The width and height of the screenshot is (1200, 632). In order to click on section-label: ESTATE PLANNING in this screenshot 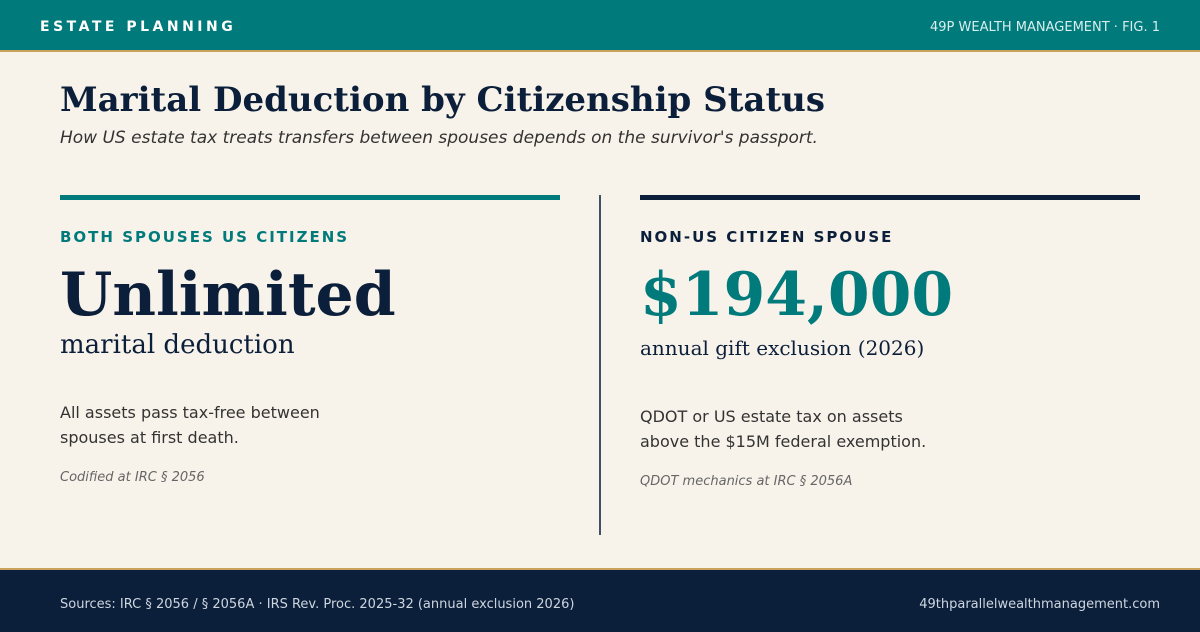, I will do `click(138, 27)`.